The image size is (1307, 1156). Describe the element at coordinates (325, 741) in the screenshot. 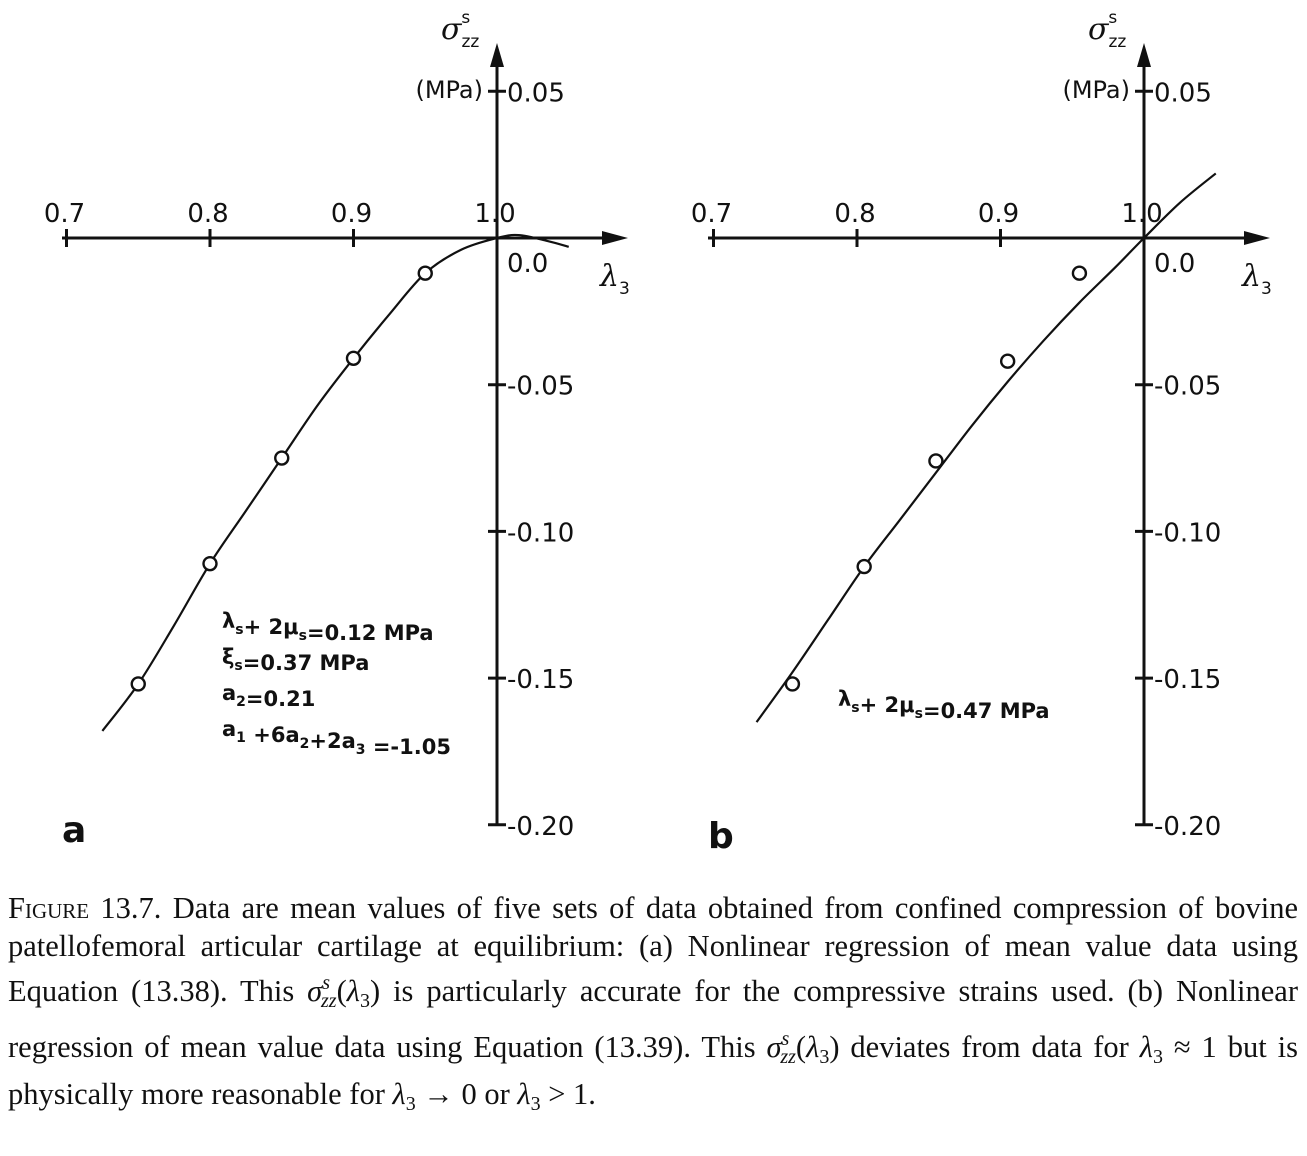

I see `annotation-text: +2` at that location.